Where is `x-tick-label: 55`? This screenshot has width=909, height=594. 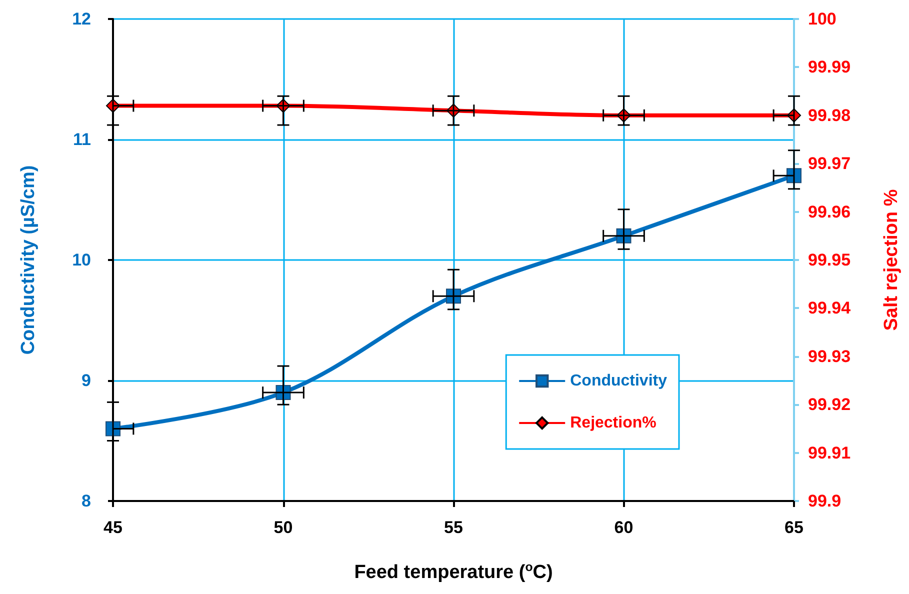 x-tick-label: 55 is located at coordinates (453, 527).